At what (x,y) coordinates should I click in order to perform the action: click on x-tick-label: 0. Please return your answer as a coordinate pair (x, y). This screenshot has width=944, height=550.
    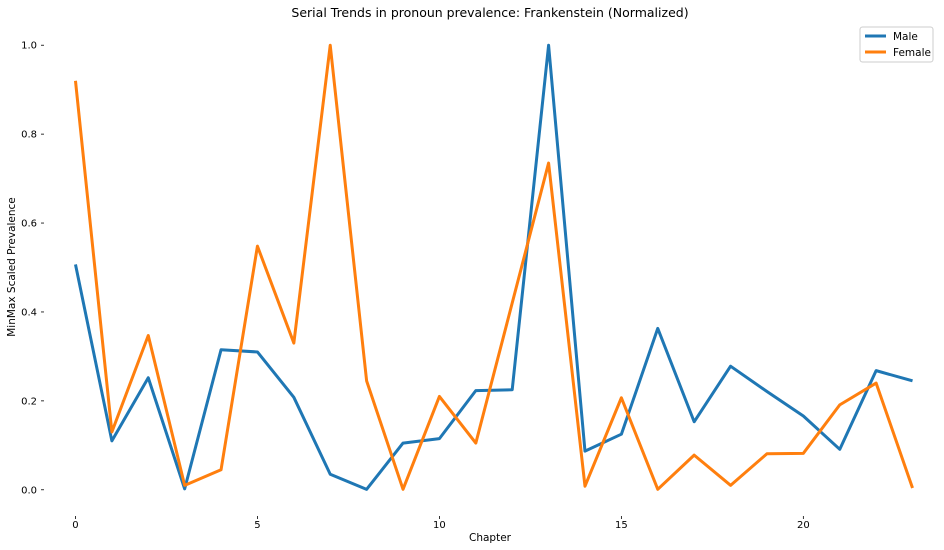
    Looking at the image, I should click on (75, 525).